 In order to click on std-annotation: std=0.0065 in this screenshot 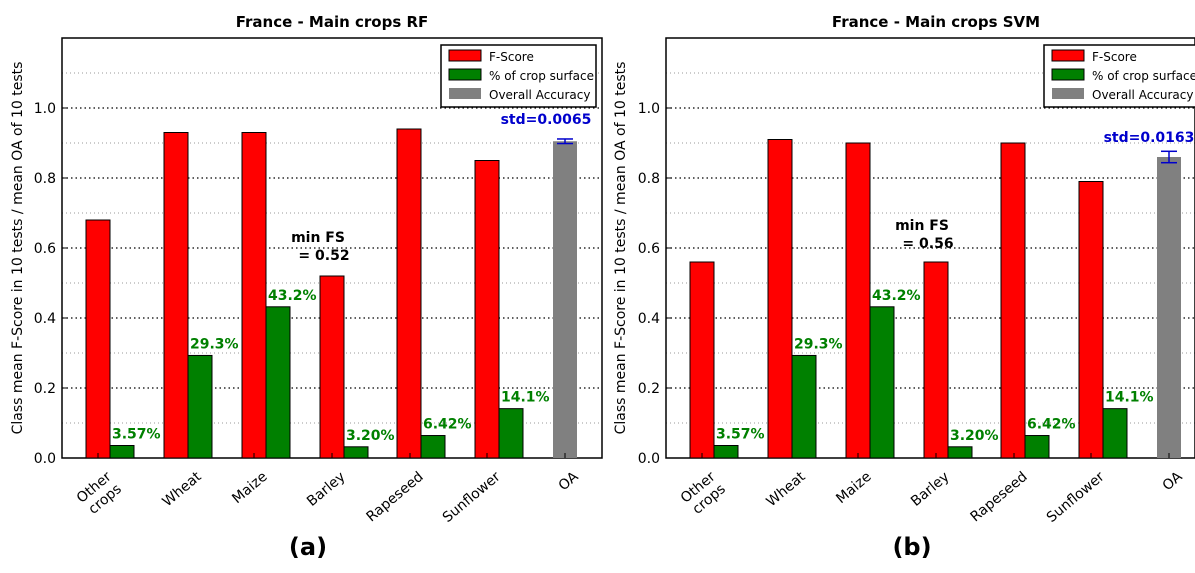, I will do `click(546, 120)`.